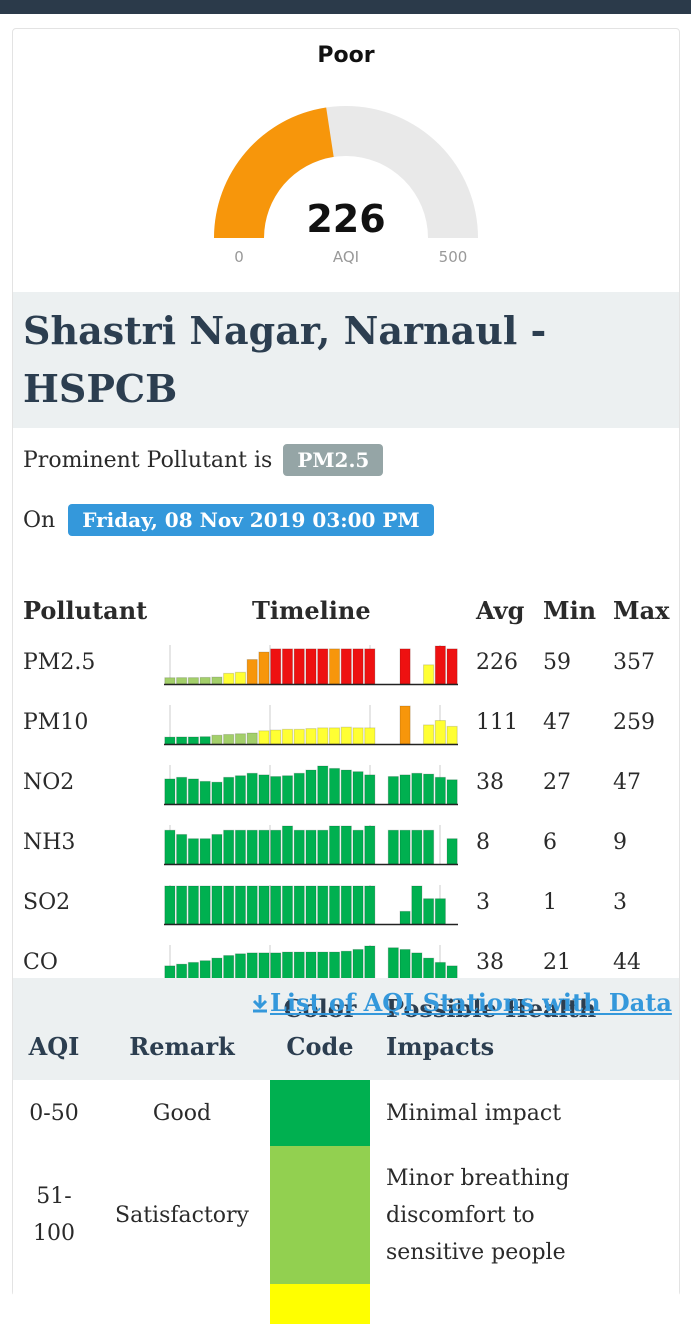 This screenshot has height=1324, width=691. Describe the element at coordinates (345, 55) in the screenshot. I see `gauge-remark: Poor` at that location.